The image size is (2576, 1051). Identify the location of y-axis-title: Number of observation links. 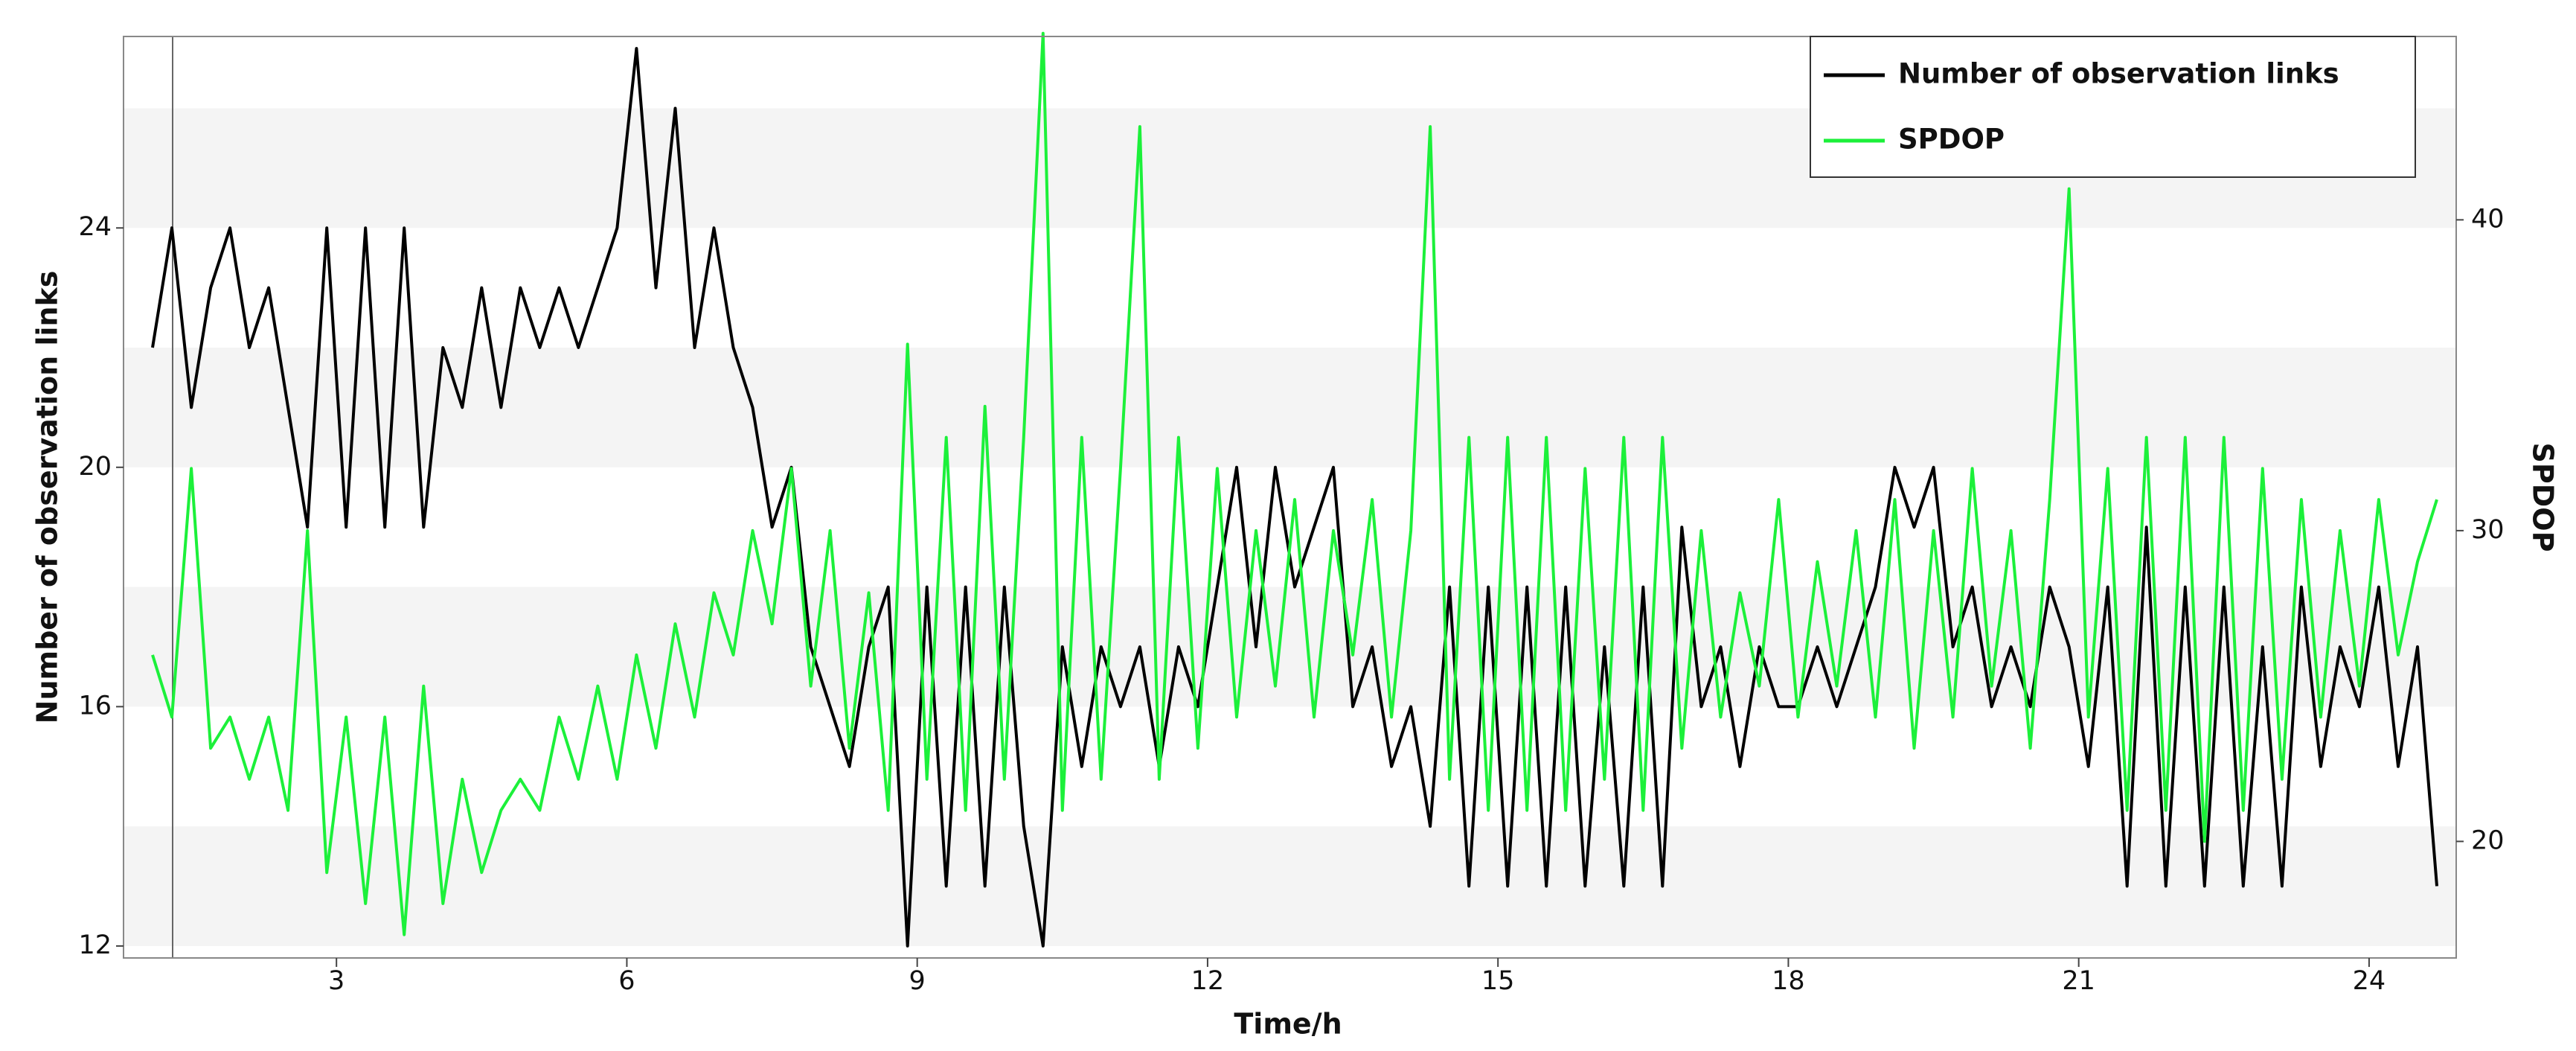
(47, 497).